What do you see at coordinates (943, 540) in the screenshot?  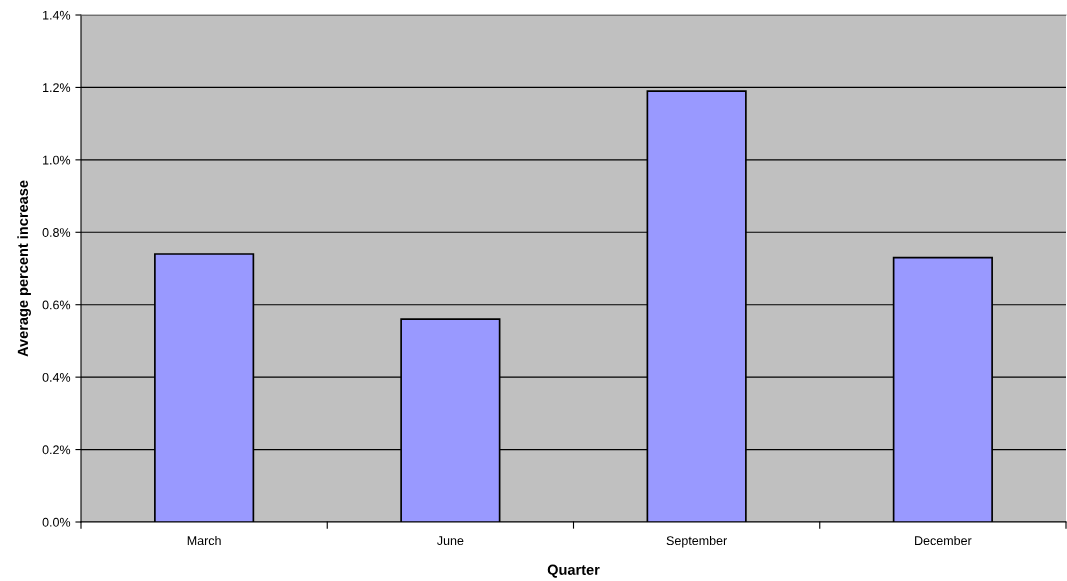 I see `x-tick-label: December` at bounding box center [943, 540].